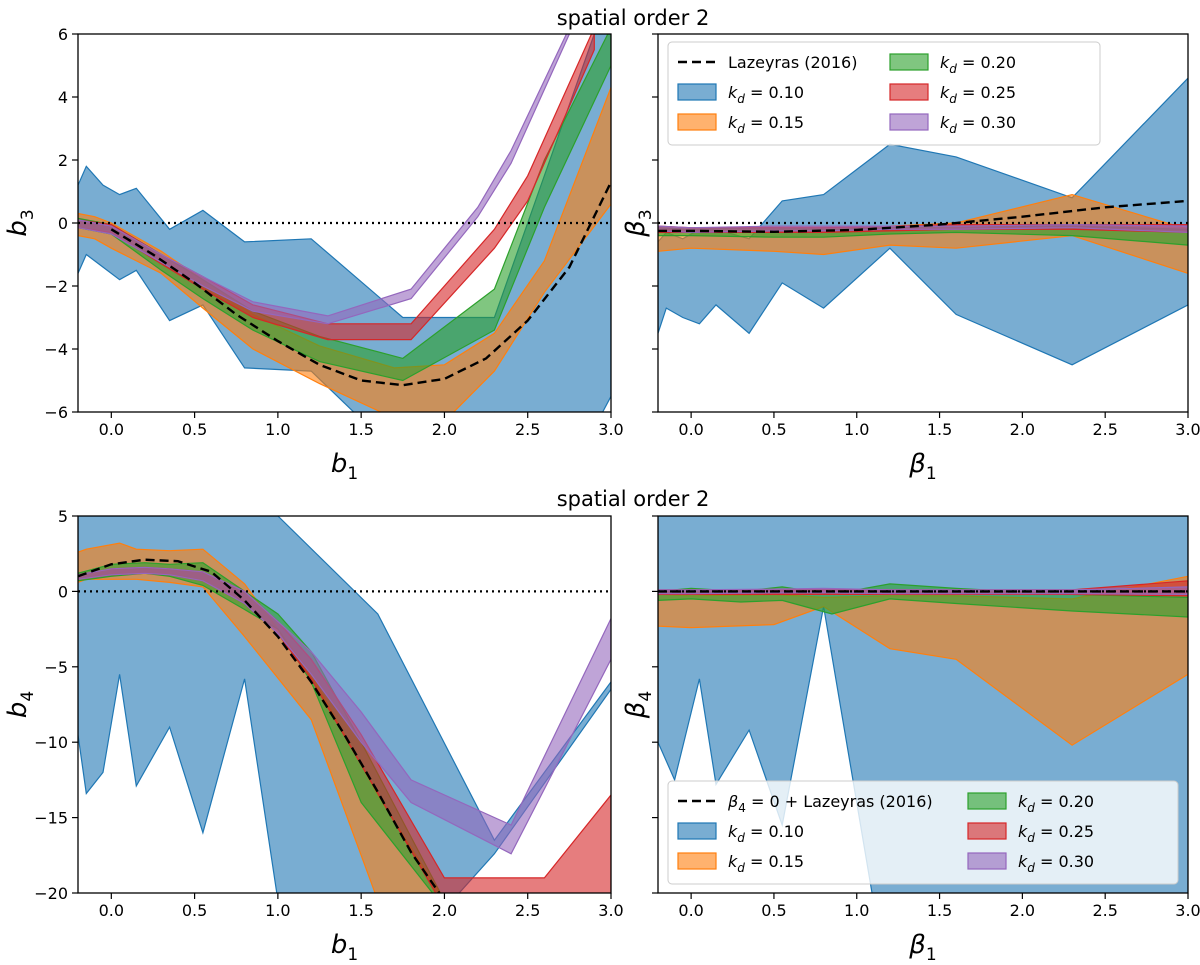  I want to click on band-kd-0.30, so click(344, 710).